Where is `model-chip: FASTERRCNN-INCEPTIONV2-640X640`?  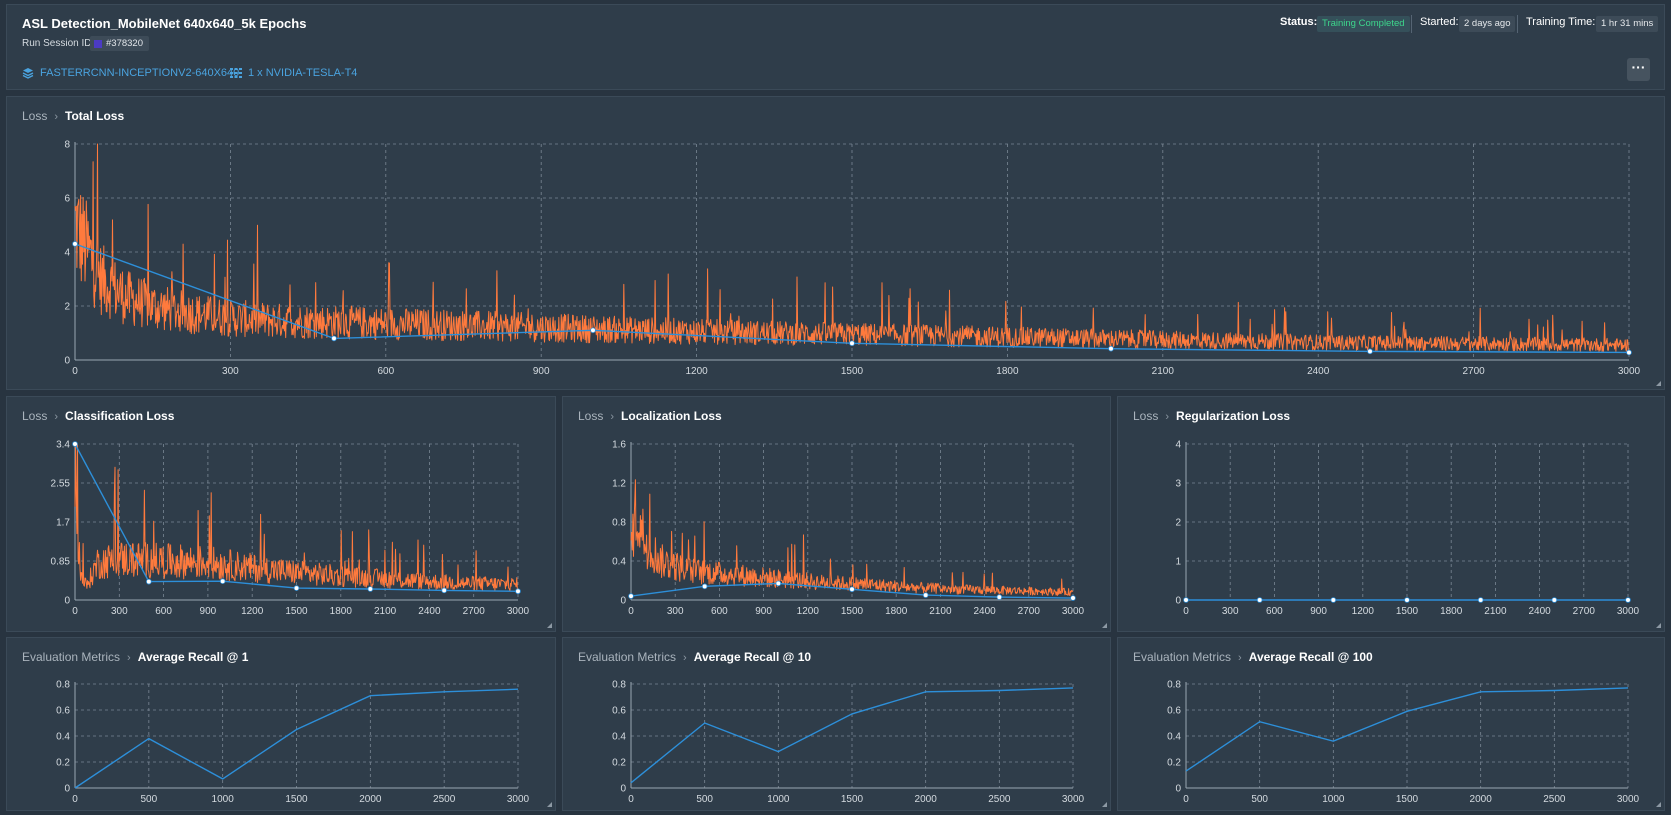
model-chip: FASTERRCNN-INCEPTIONV2-640X640 is located at coordinates (130, 73).